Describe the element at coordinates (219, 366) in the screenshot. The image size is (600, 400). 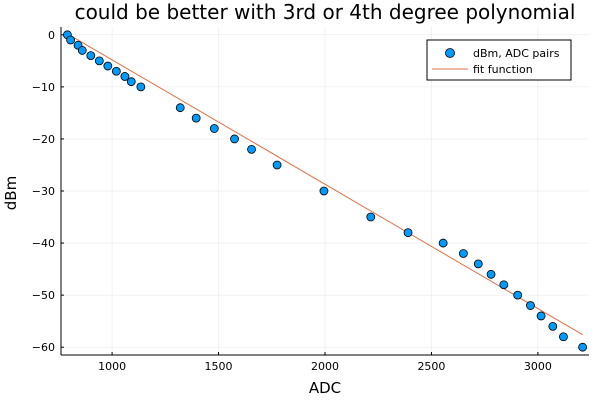
I see `x-tick-label: 1500` at that location.